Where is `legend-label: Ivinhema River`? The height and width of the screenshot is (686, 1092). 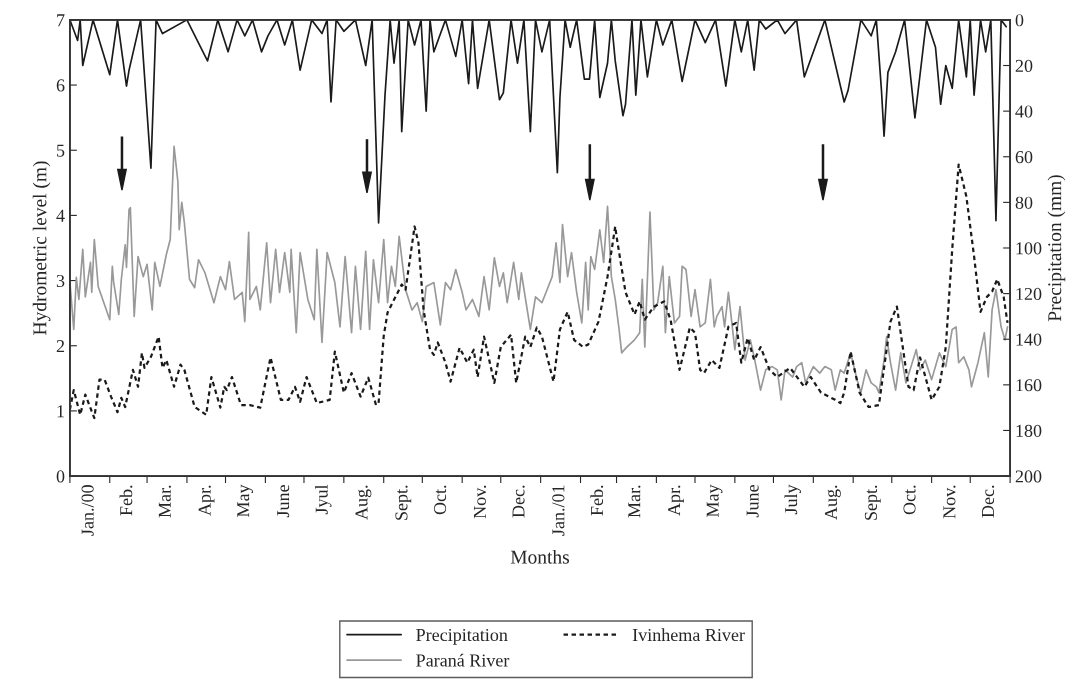 legend-label: Ivinhema River is located at coordinates (688, 635).